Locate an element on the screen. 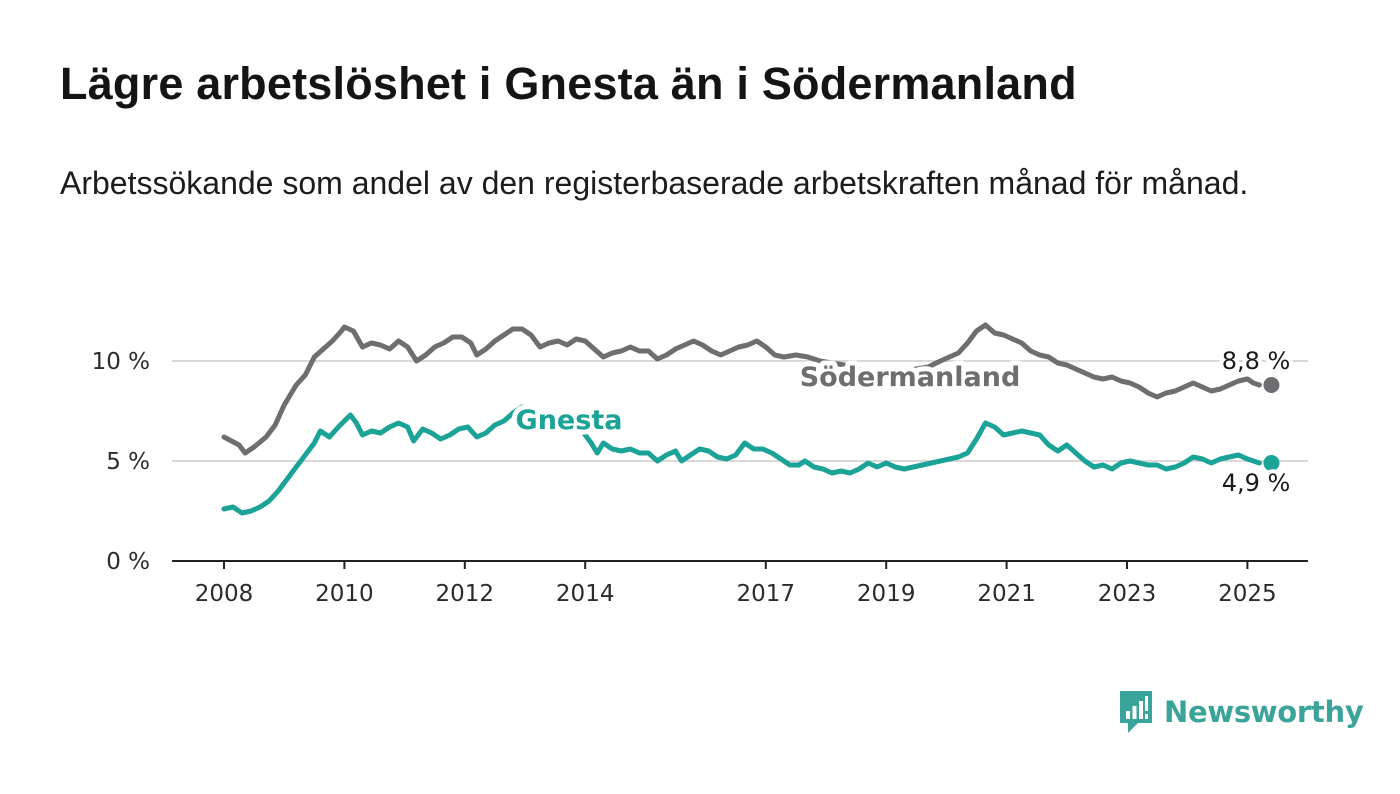 This screenshot has width=1400, height=794. series-line-s-dermanland is located at coordinates (741, 389).